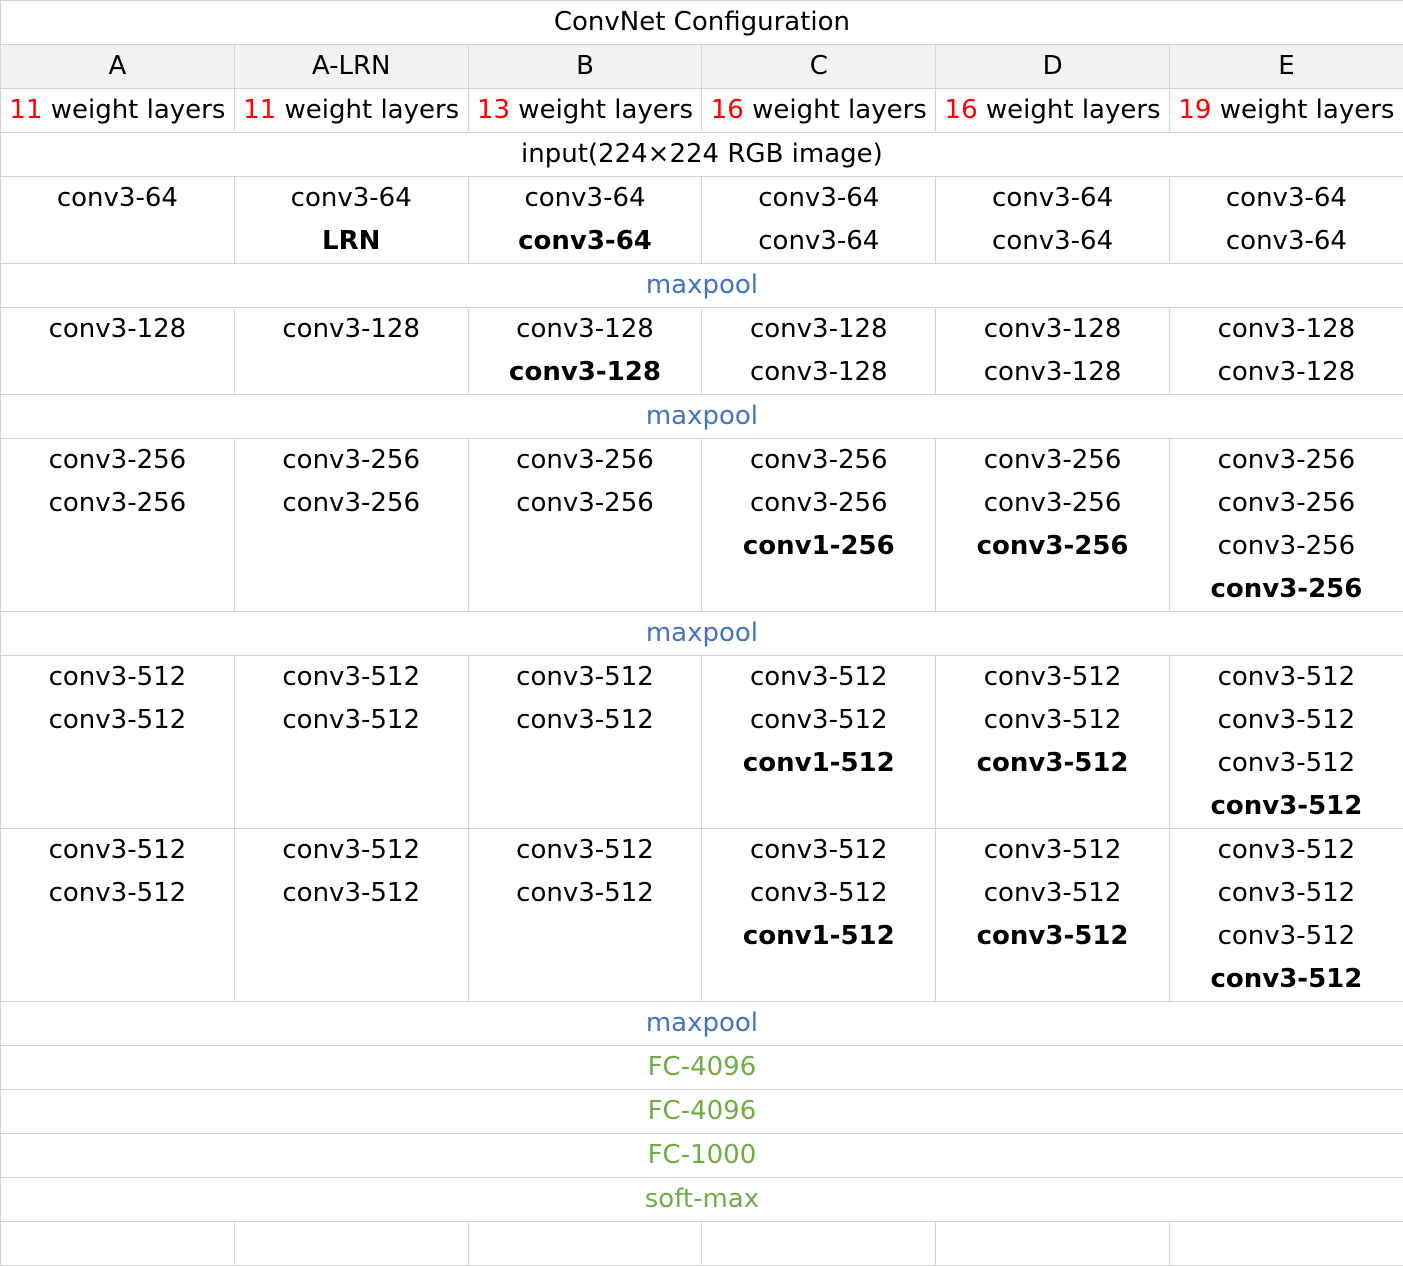 The image size is (1403, 1266). Describe the element at coordinates (702, 155) in the screenshot. I see `input-row: input(224×224 RGB image)` at that location.